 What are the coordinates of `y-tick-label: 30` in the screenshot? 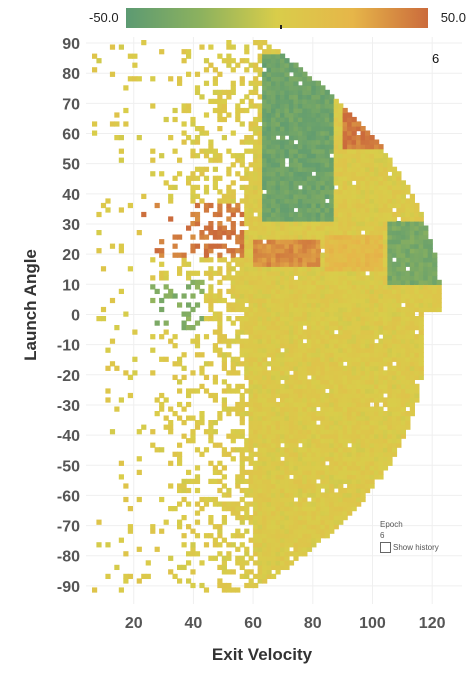 It's located at (71, 225).